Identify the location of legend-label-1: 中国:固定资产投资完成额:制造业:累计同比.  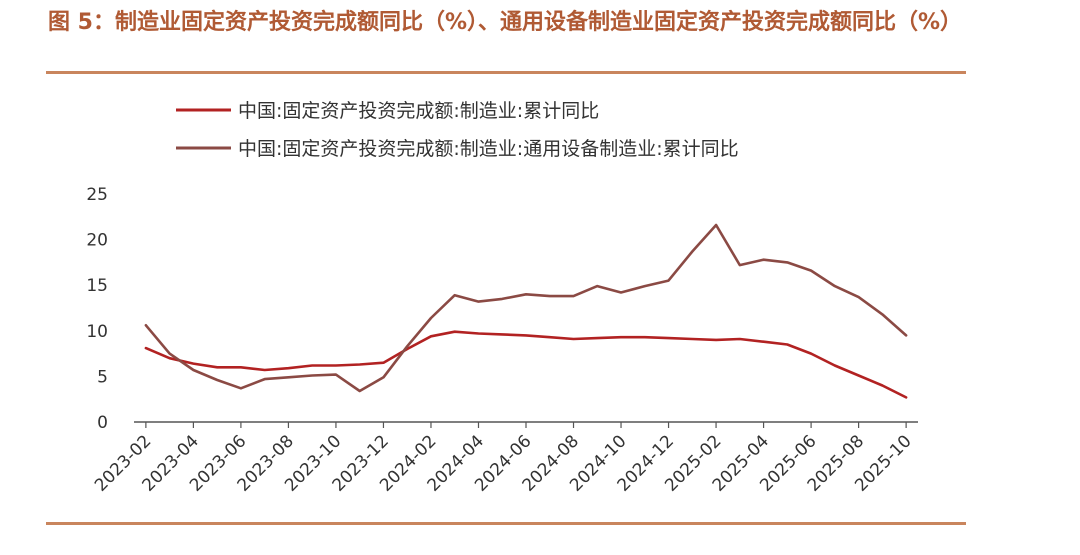
(418, 111).